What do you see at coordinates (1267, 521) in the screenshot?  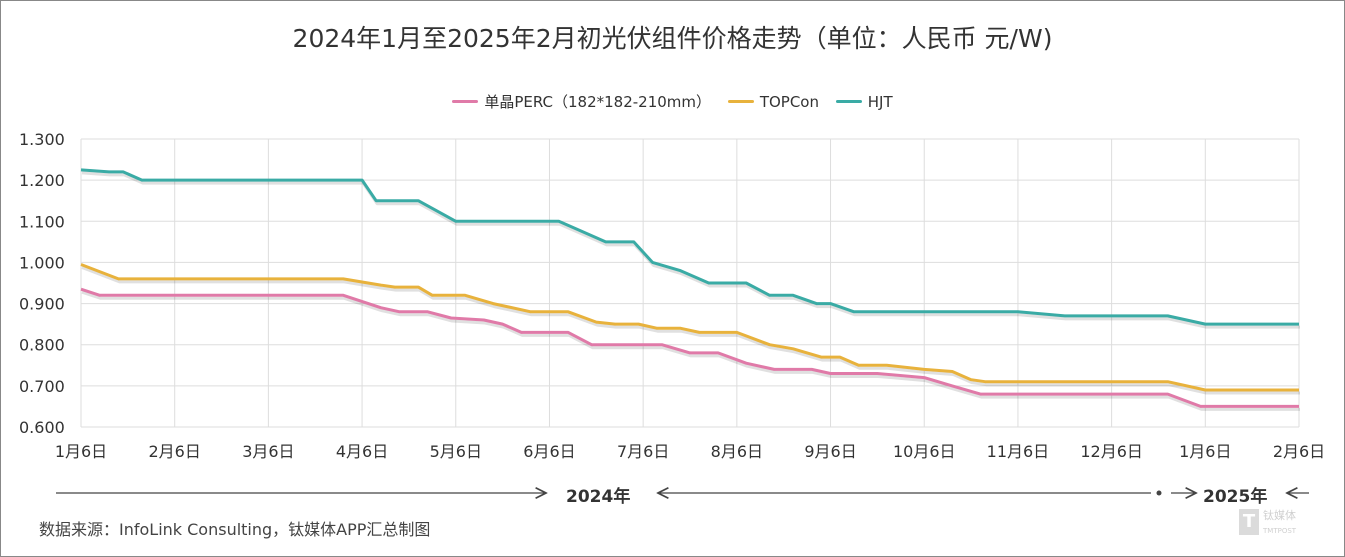 I see `watermark-logo: T 钛媒体 TMTPOST` at bounding box center [1267, 521].